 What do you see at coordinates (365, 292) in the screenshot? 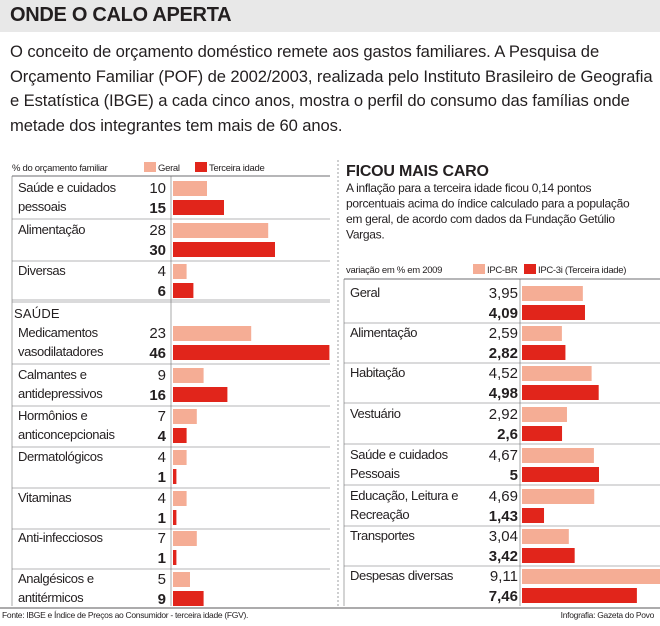
I see `right-row-label: Geral` at bounding box center [365, 292].